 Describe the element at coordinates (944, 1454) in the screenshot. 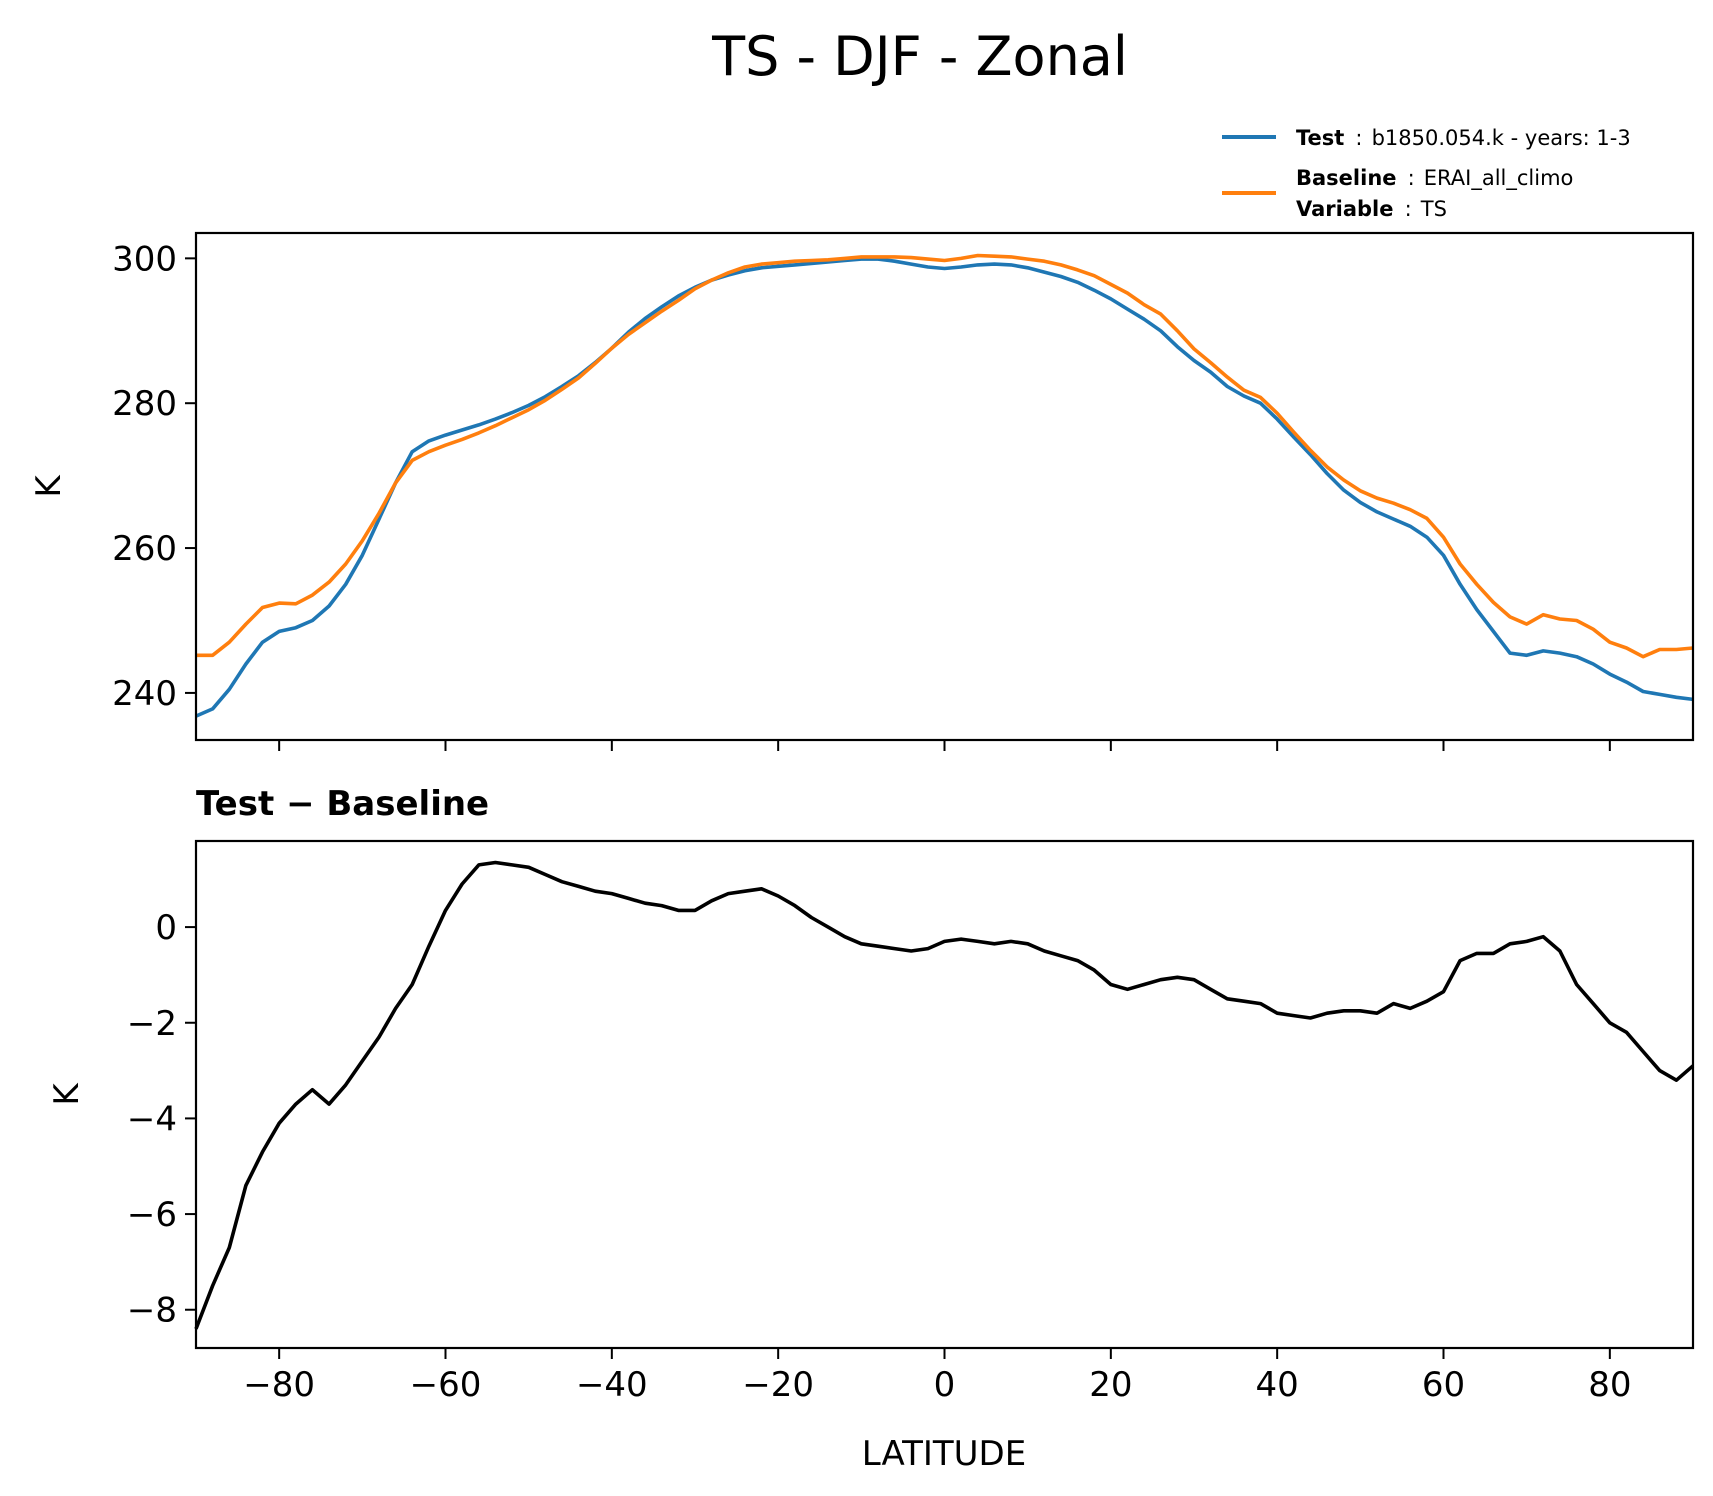

I see `x-axis-label: LATITUDE` at that location.